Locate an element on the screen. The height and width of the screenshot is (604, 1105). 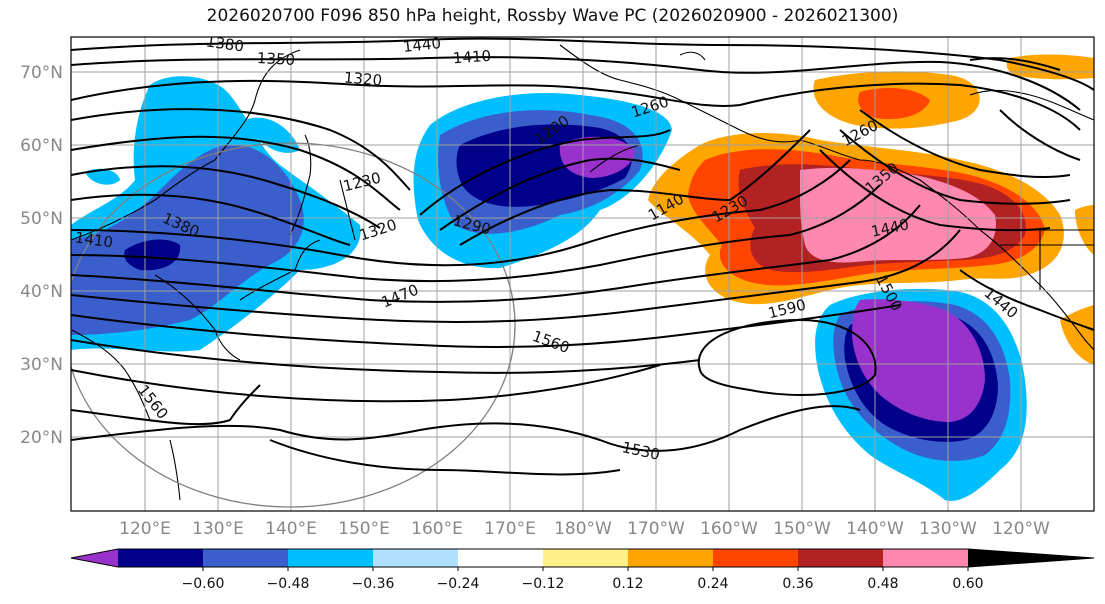
lat-label: 70°N is located at coordinates (41, 73).